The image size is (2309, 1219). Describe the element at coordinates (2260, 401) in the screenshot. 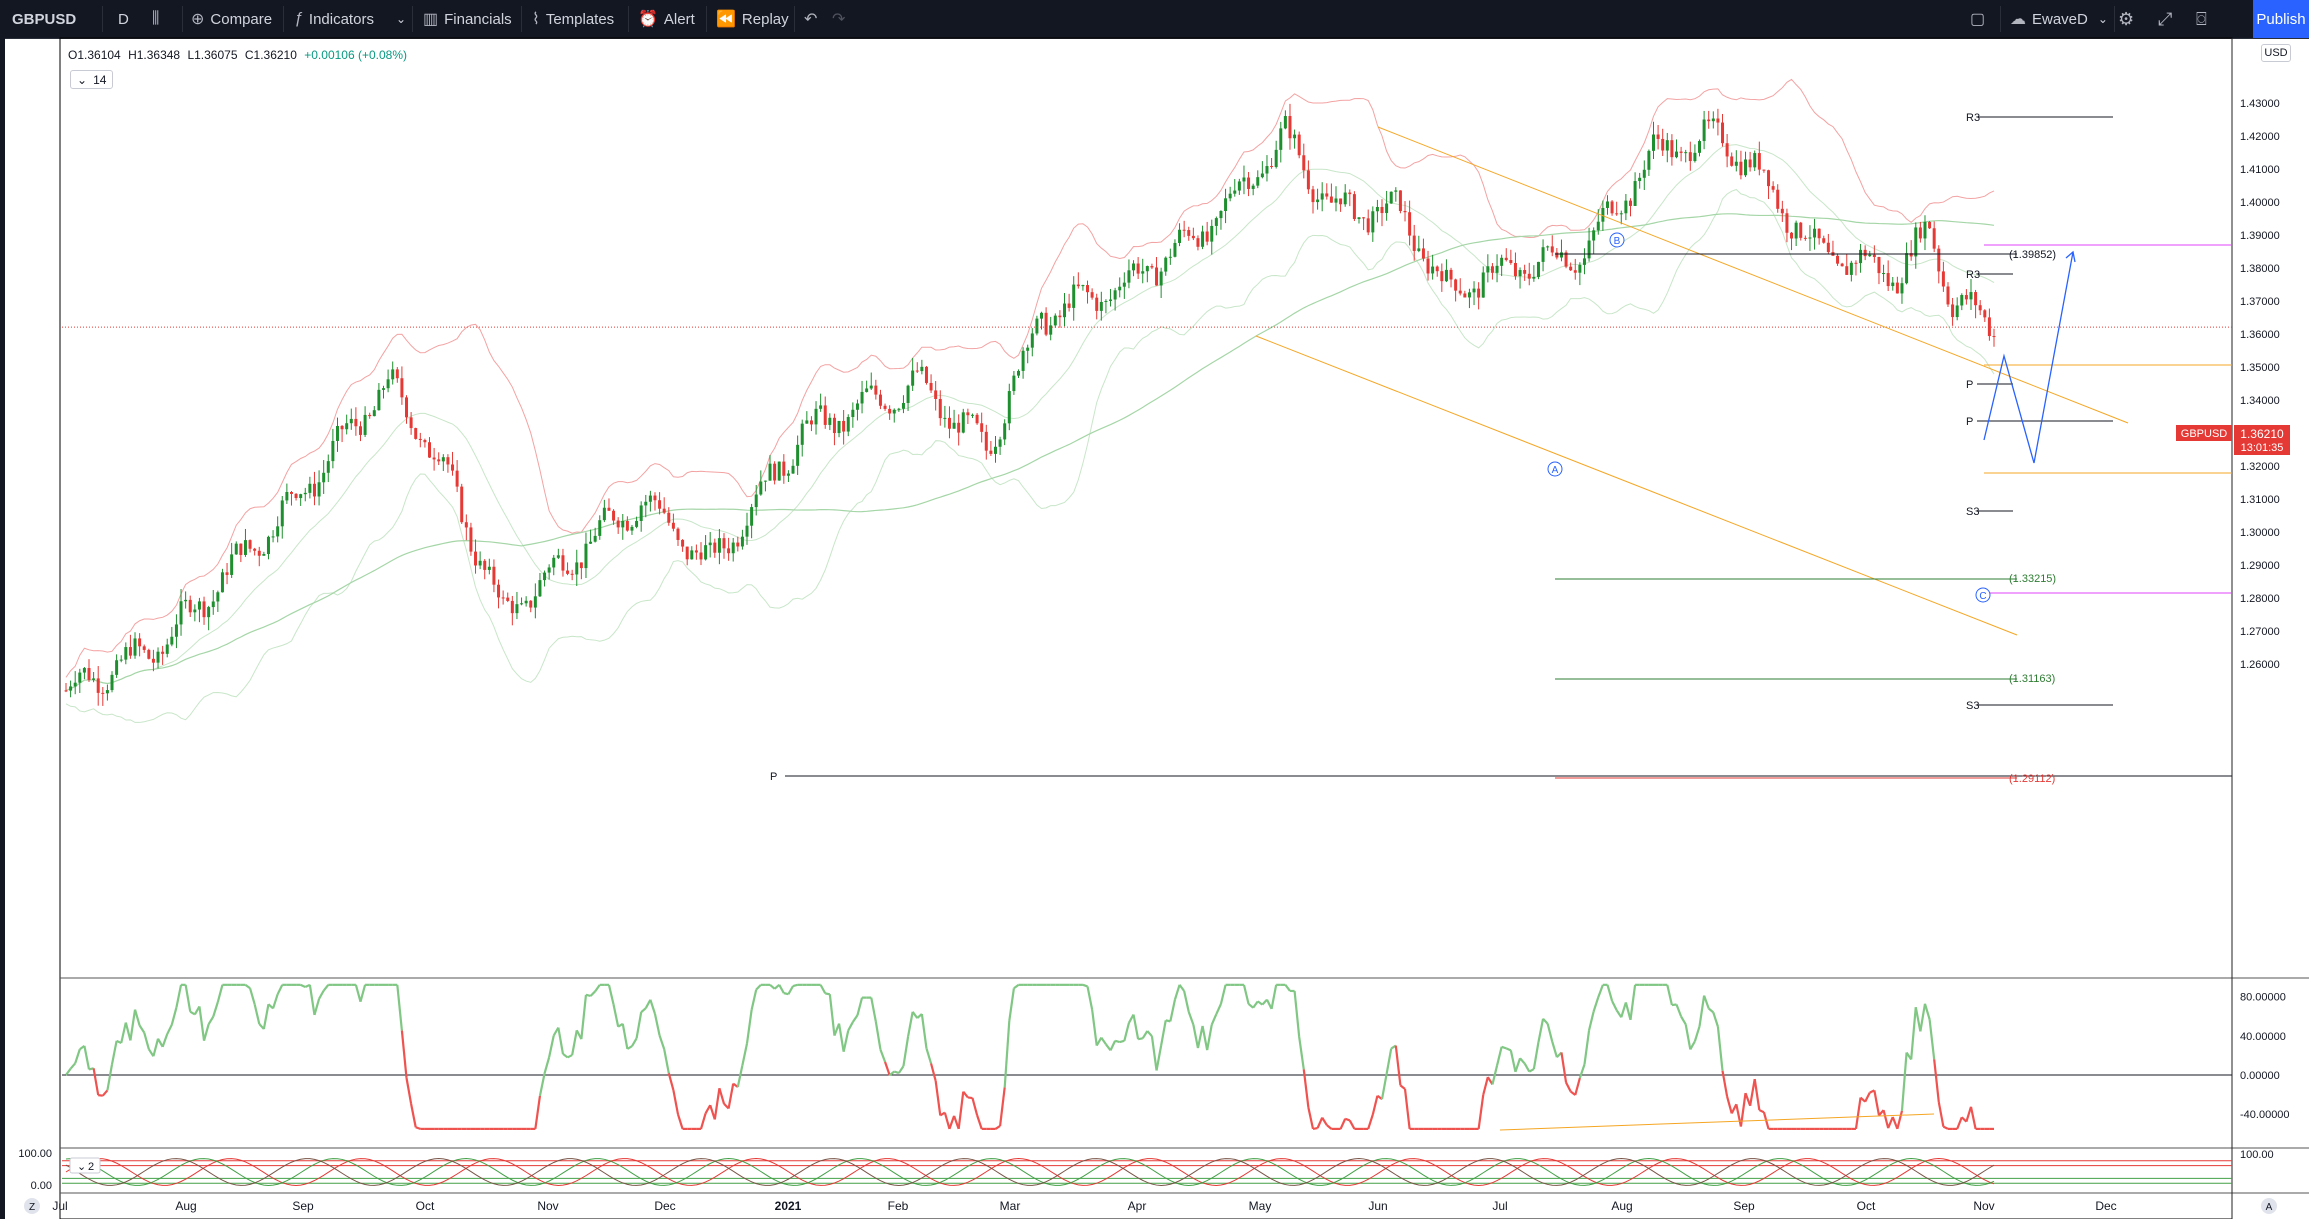

I see `price-axis-label: 1.34000` at that location.